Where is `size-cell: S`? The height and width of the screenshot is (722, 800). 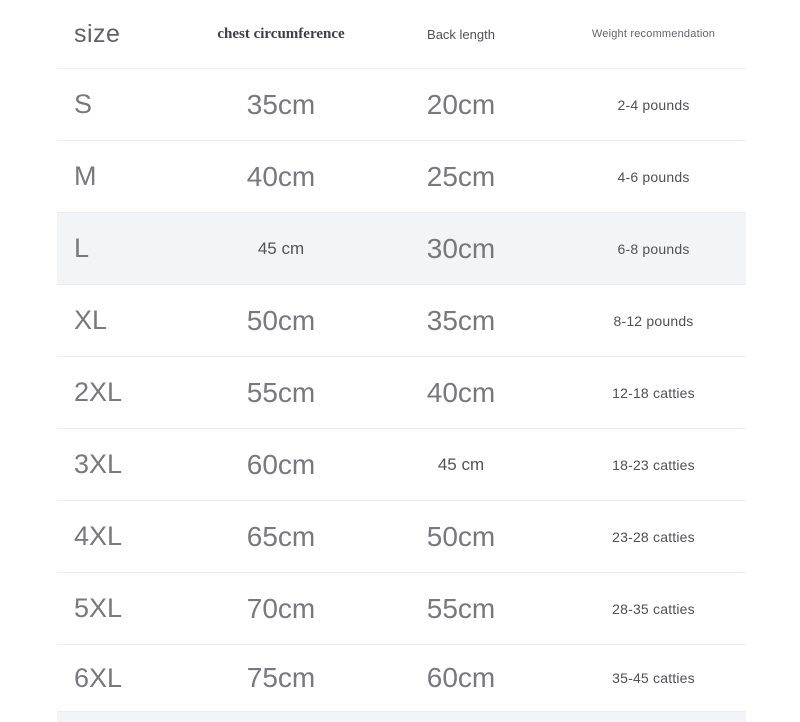
size-cell: S is located at coordinates (83, 104).